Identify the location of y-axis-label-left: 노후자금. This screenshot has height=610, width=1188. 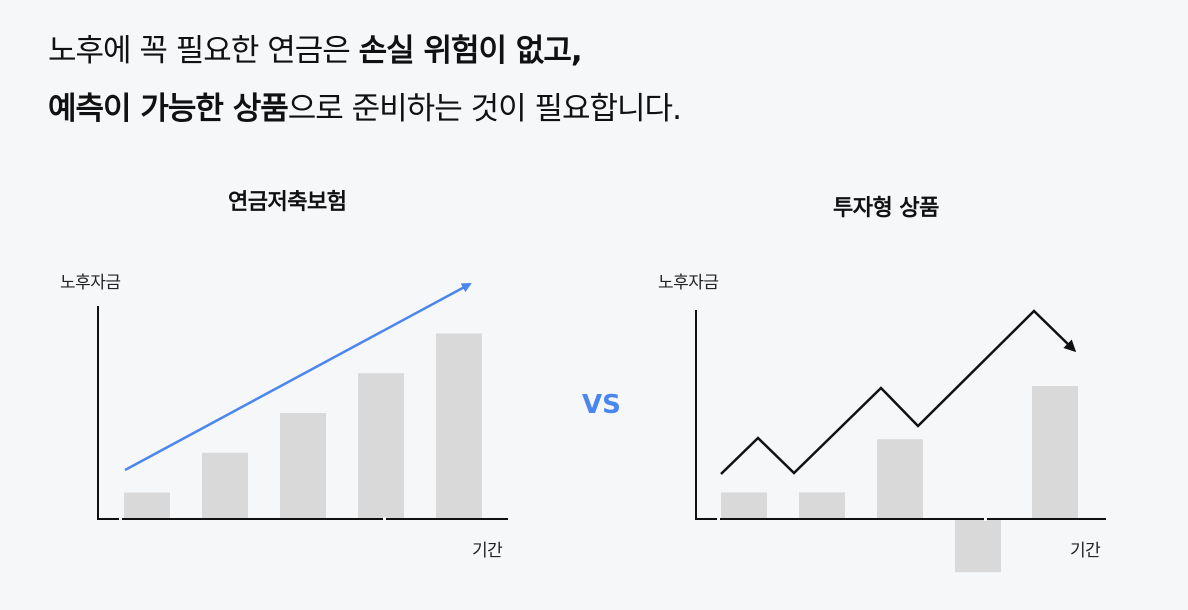
(90, 283).